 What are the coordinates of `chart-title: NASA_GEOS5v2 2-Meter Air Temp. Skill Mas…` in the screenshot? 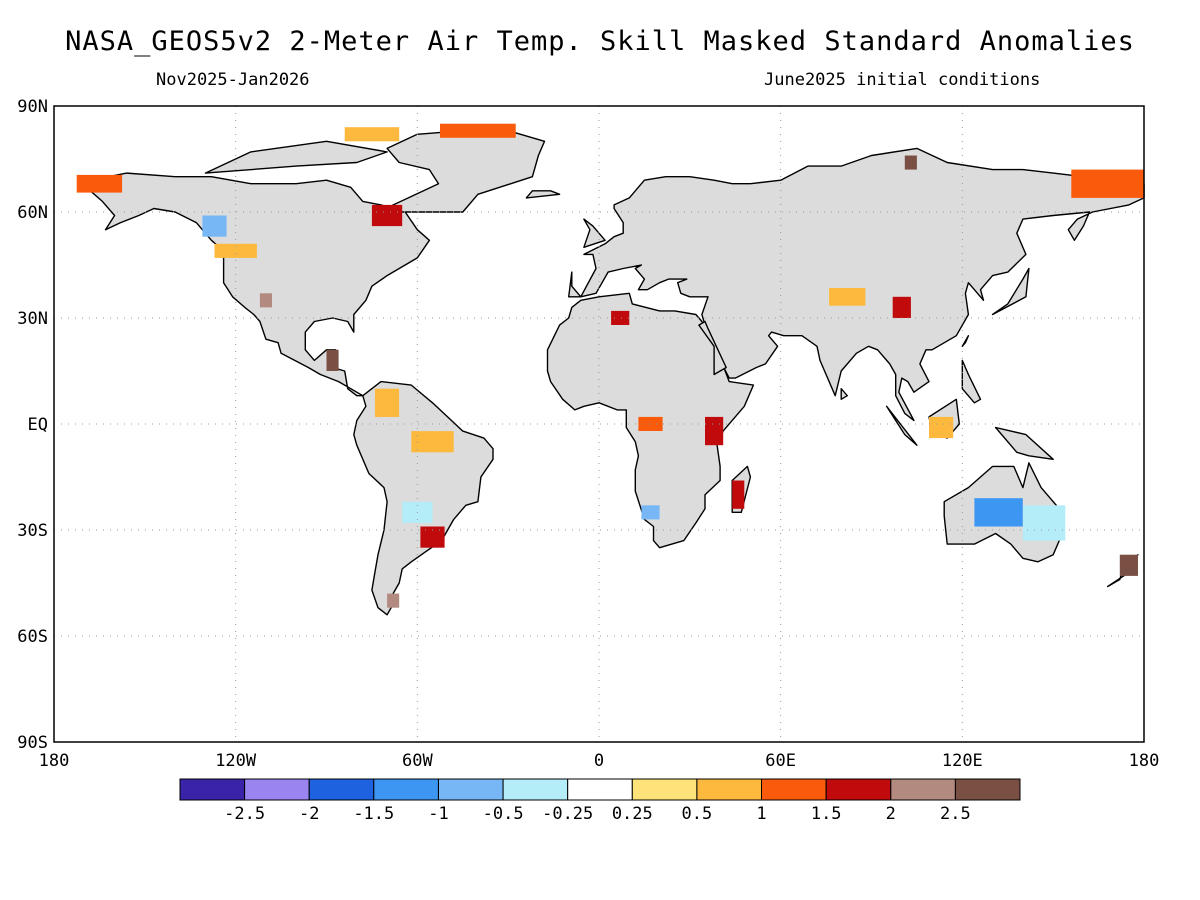 It's located at (600, 41).